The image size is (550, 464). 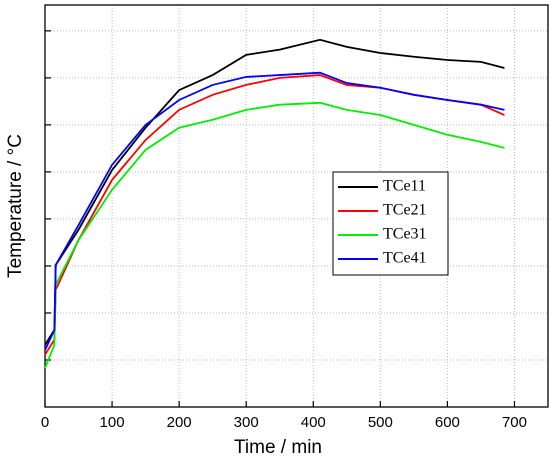 What do you see at coordinates (405, 234) in the screenshot?
I see `legend-label: TCe31` at bounding box center [405, 234].